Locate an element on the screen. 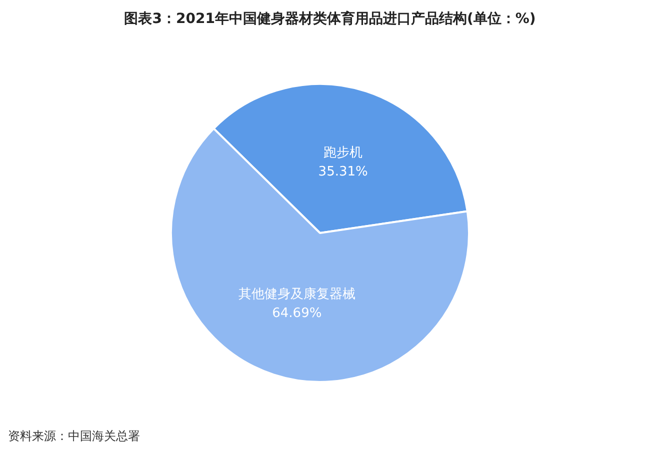  slice-label: 其他健身及康复器械 is located at coordinates (297, 294).